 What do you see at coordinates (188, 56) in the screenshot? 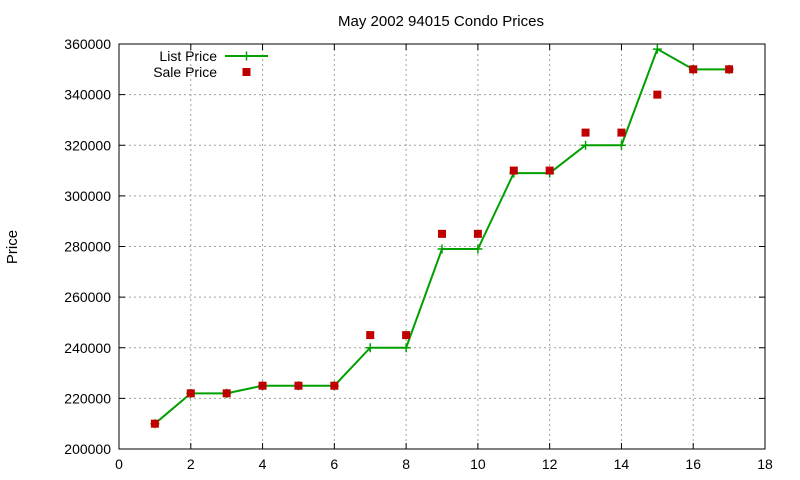
I see `legend-label-list-price: List Price` at bounding box center [188, 56].